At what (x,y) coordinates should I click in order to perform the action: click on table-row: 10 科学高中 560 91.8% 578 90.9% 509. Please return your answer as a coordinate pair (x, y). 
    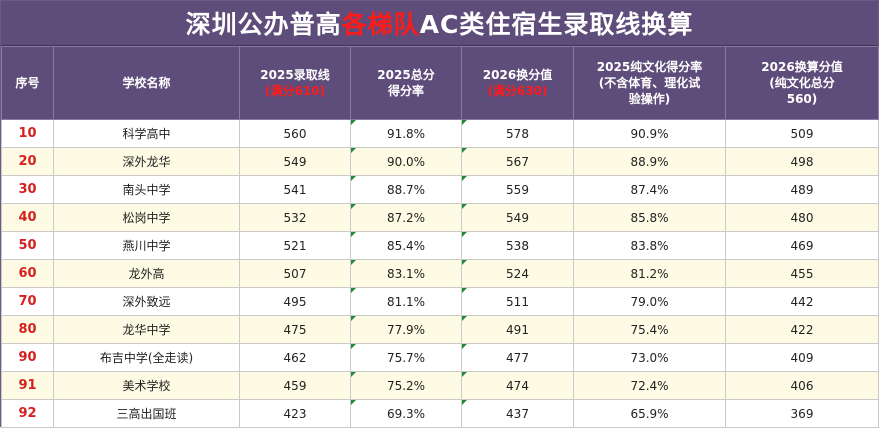
    Looking at the image, I should click on (440, 133).